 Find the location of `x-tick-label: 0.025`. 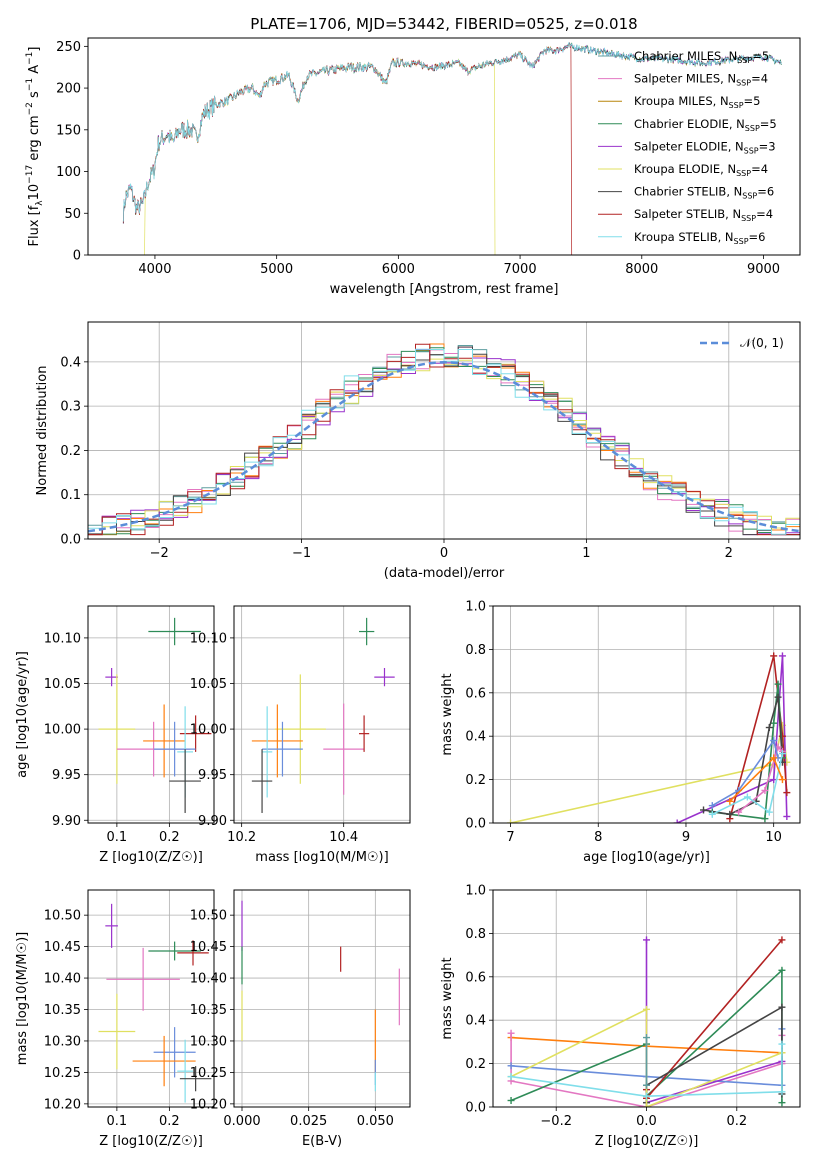

x-tick-label: 0.025 is located at coordinates (308, 1121).